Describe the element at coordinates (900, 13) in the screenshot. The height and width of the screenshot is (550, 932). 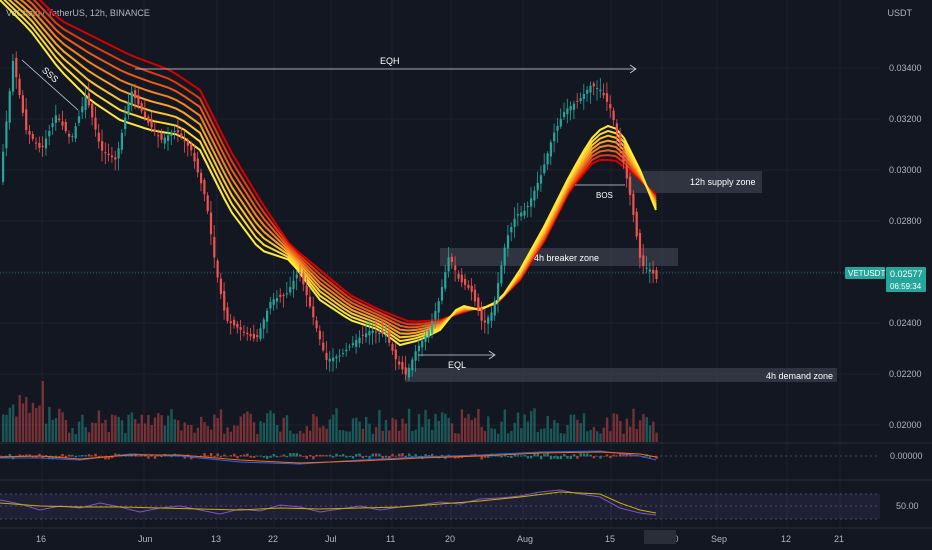
I see `currency-label: USDT` at that location.